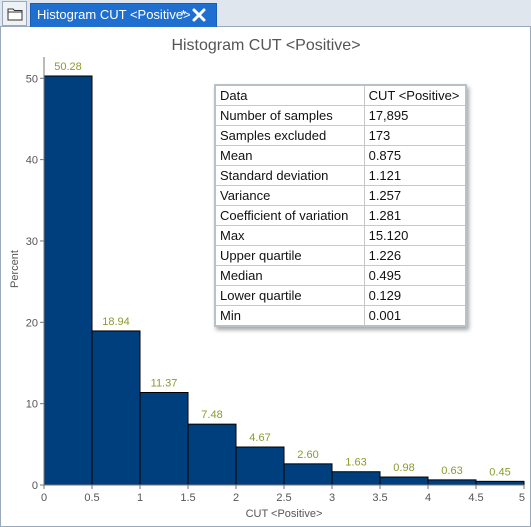  What do you see at coordinates (415, 255) in the screenshot?
I see `stat-value: 1.226` at bounding box center [415, 255].